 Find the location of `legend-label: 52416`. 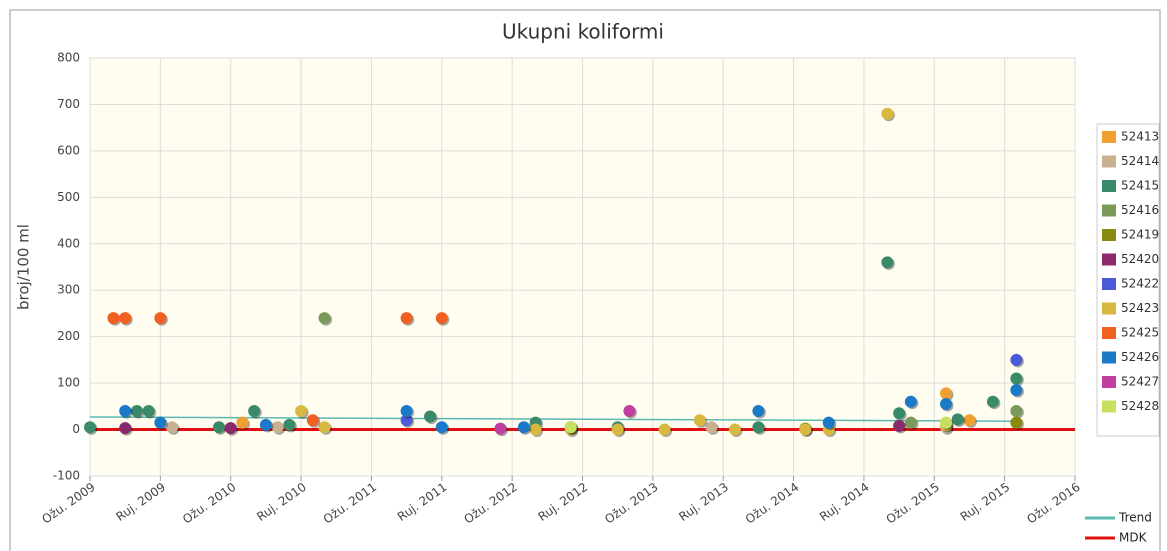

legend-label: 52416 is located at coordinates (1140, 210).